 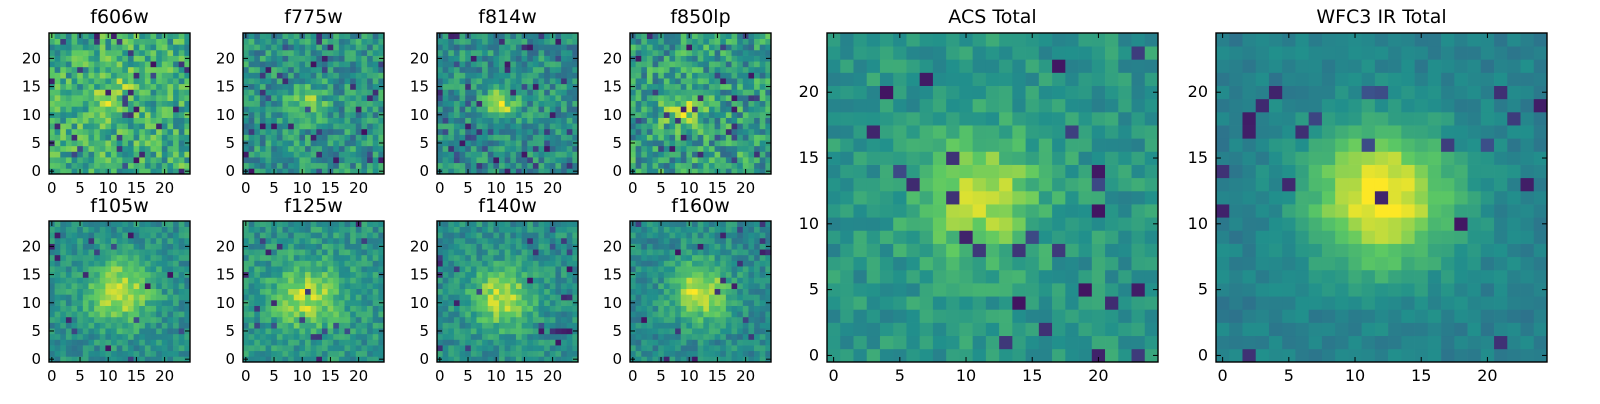 What do you see at coordinates (36, 331) in the screenshot?
I see `y-tick-label: 5` at bounding box center [36, 331].